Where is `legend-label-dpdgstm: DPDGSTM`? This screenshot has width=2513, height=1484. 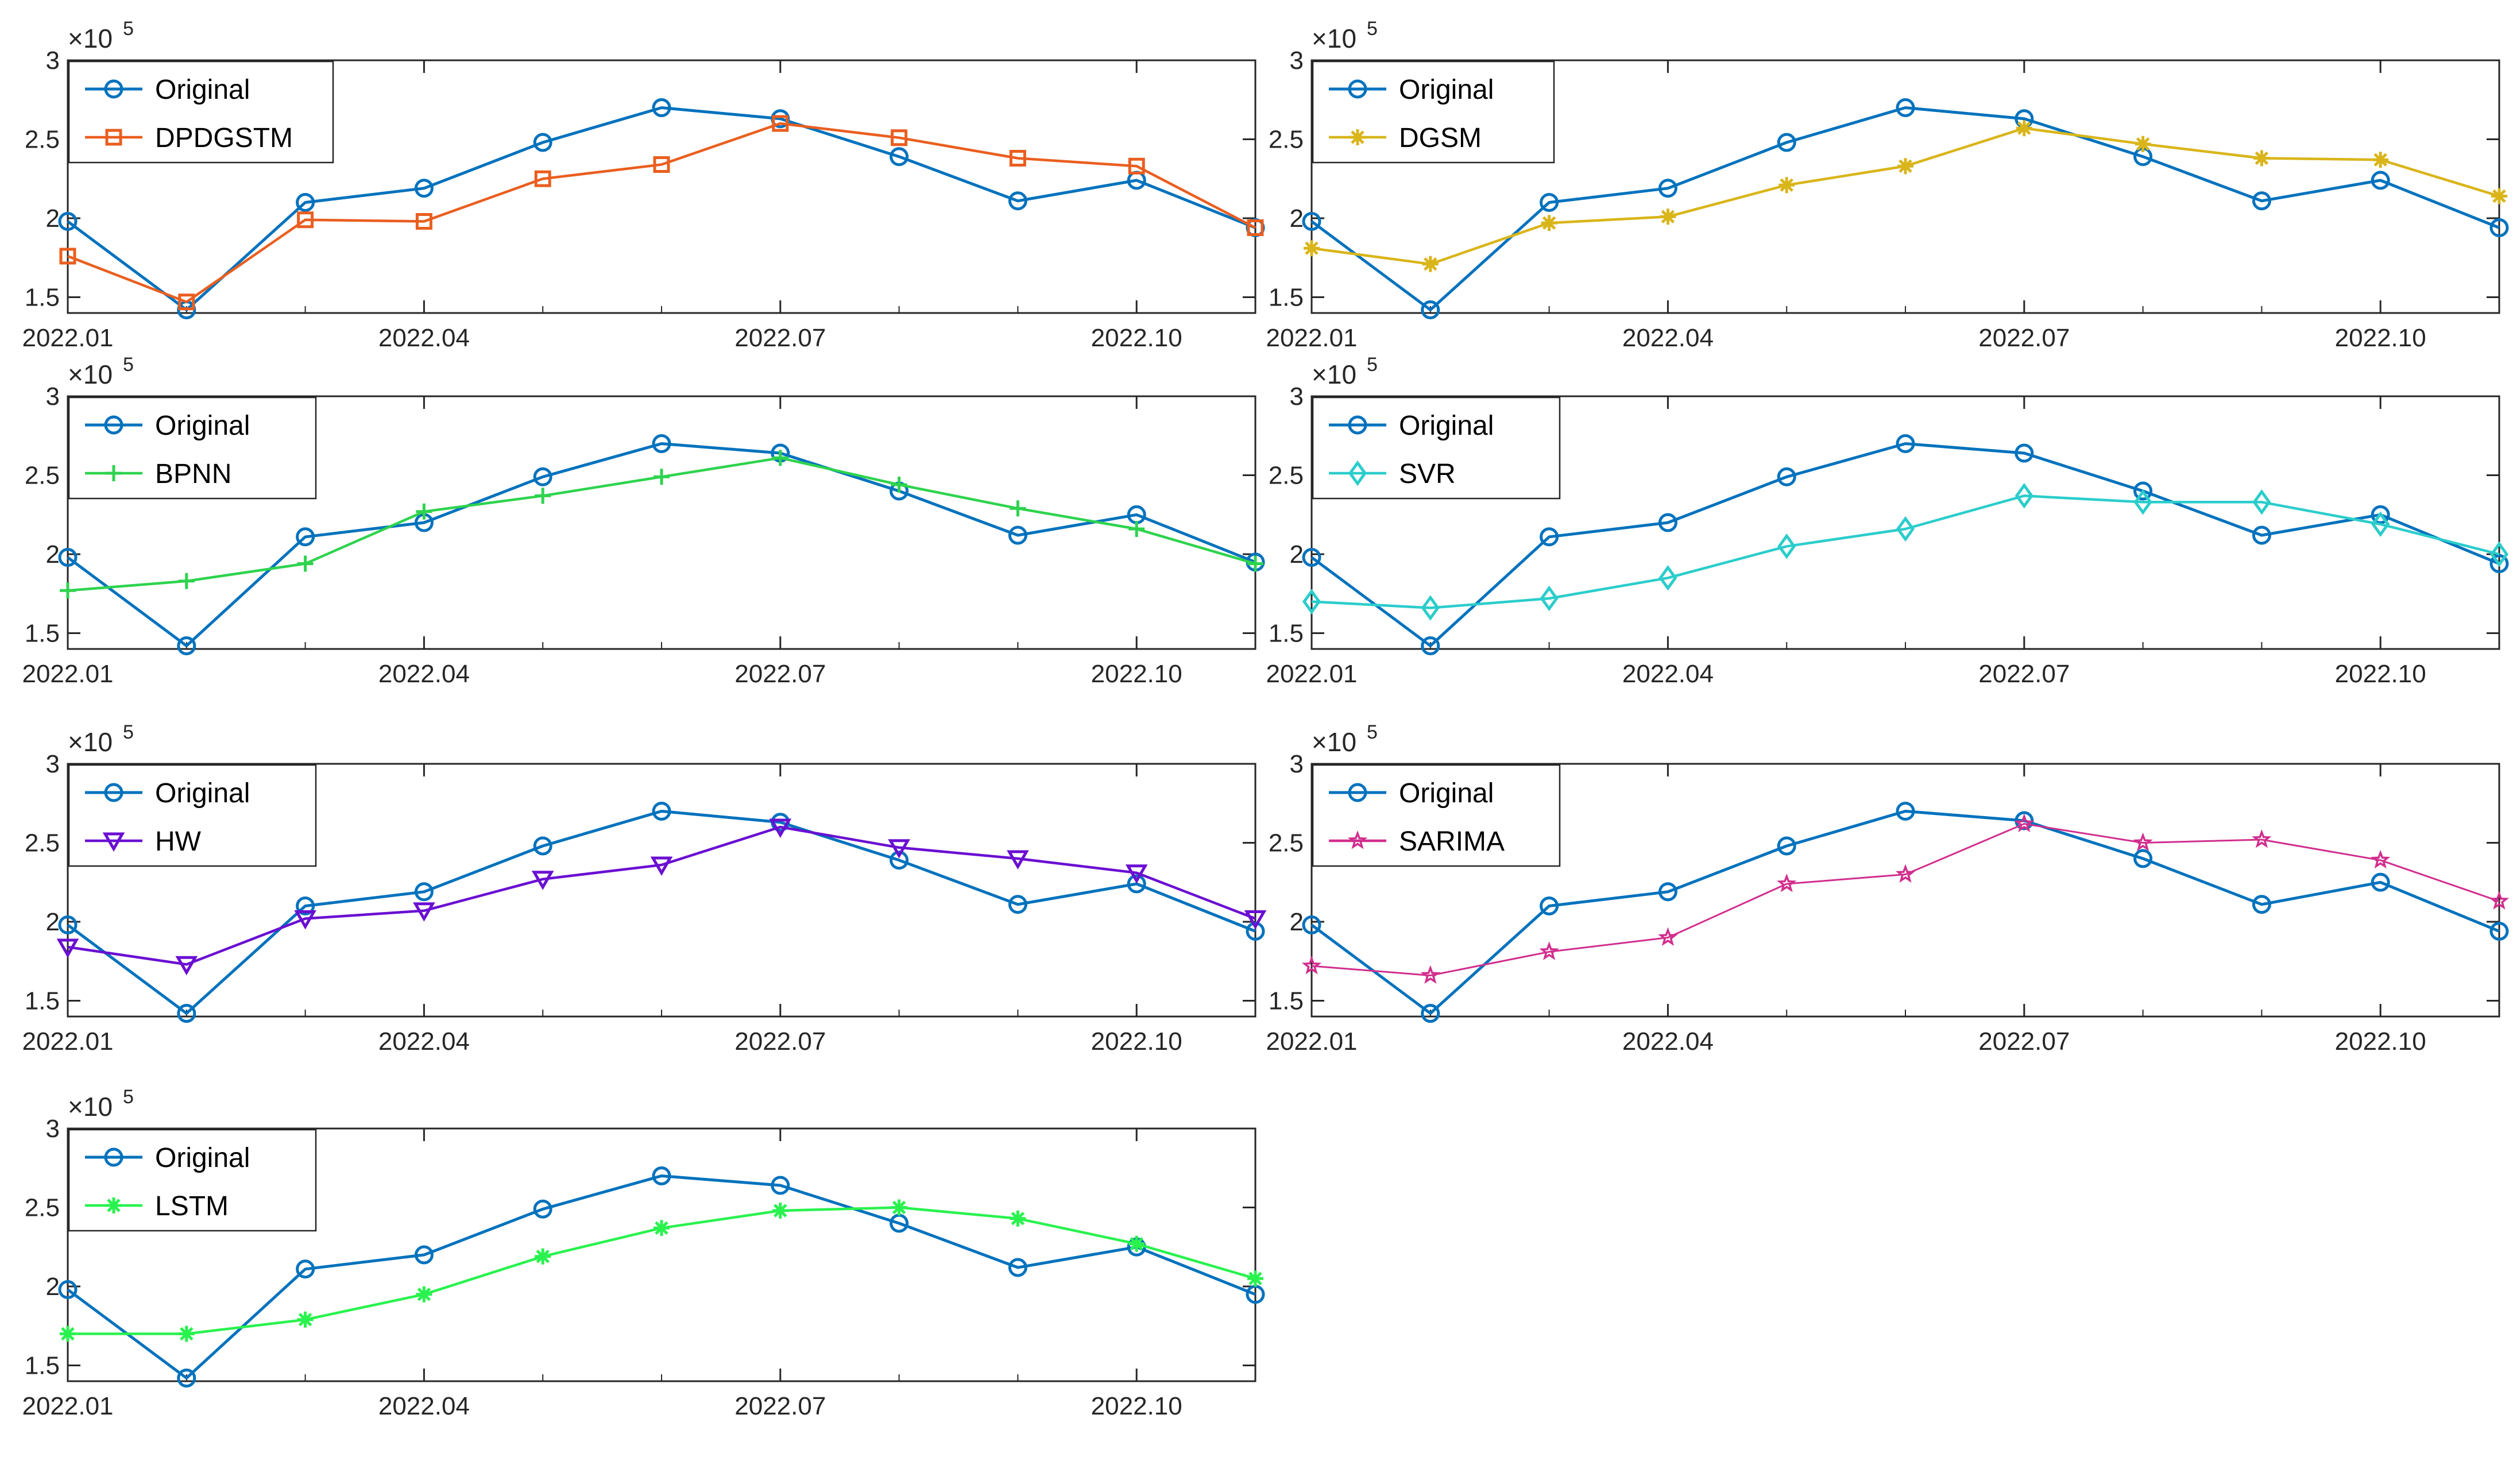 legend-label-dpdgstm: DPDGSTM is located at coordinates (224, 138).